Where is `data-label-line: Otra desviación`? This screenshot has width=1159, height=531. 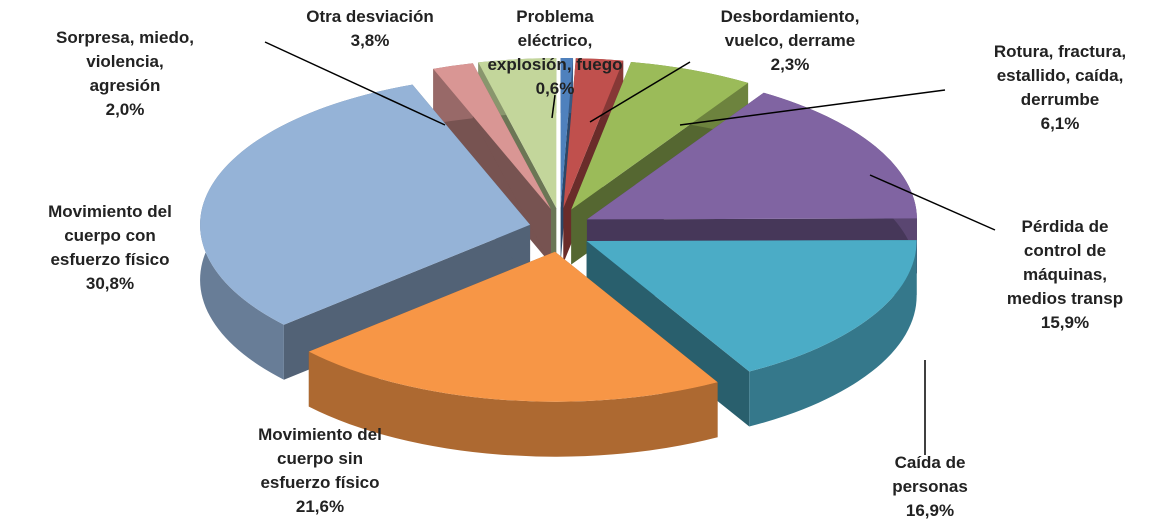
data-label-line: Otra desviación is located at coordinates (370, 16).